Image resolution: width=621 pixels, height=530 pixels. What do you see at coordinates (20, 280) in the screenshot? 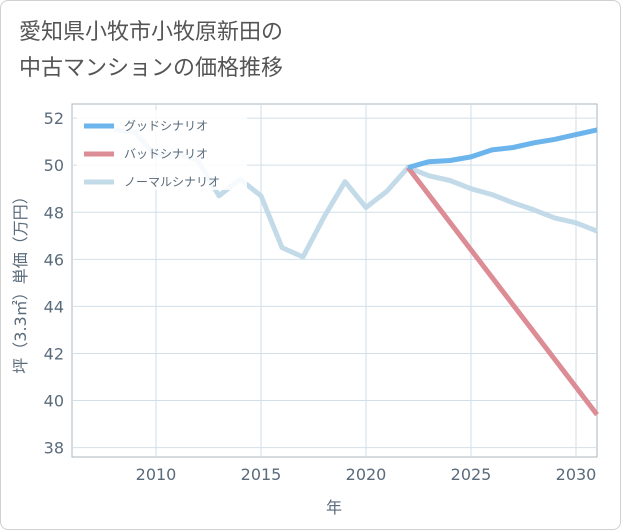
I see `y-axis-label: 坪（3.3㎡）単価（万円）` at bounding box center [20, 280].